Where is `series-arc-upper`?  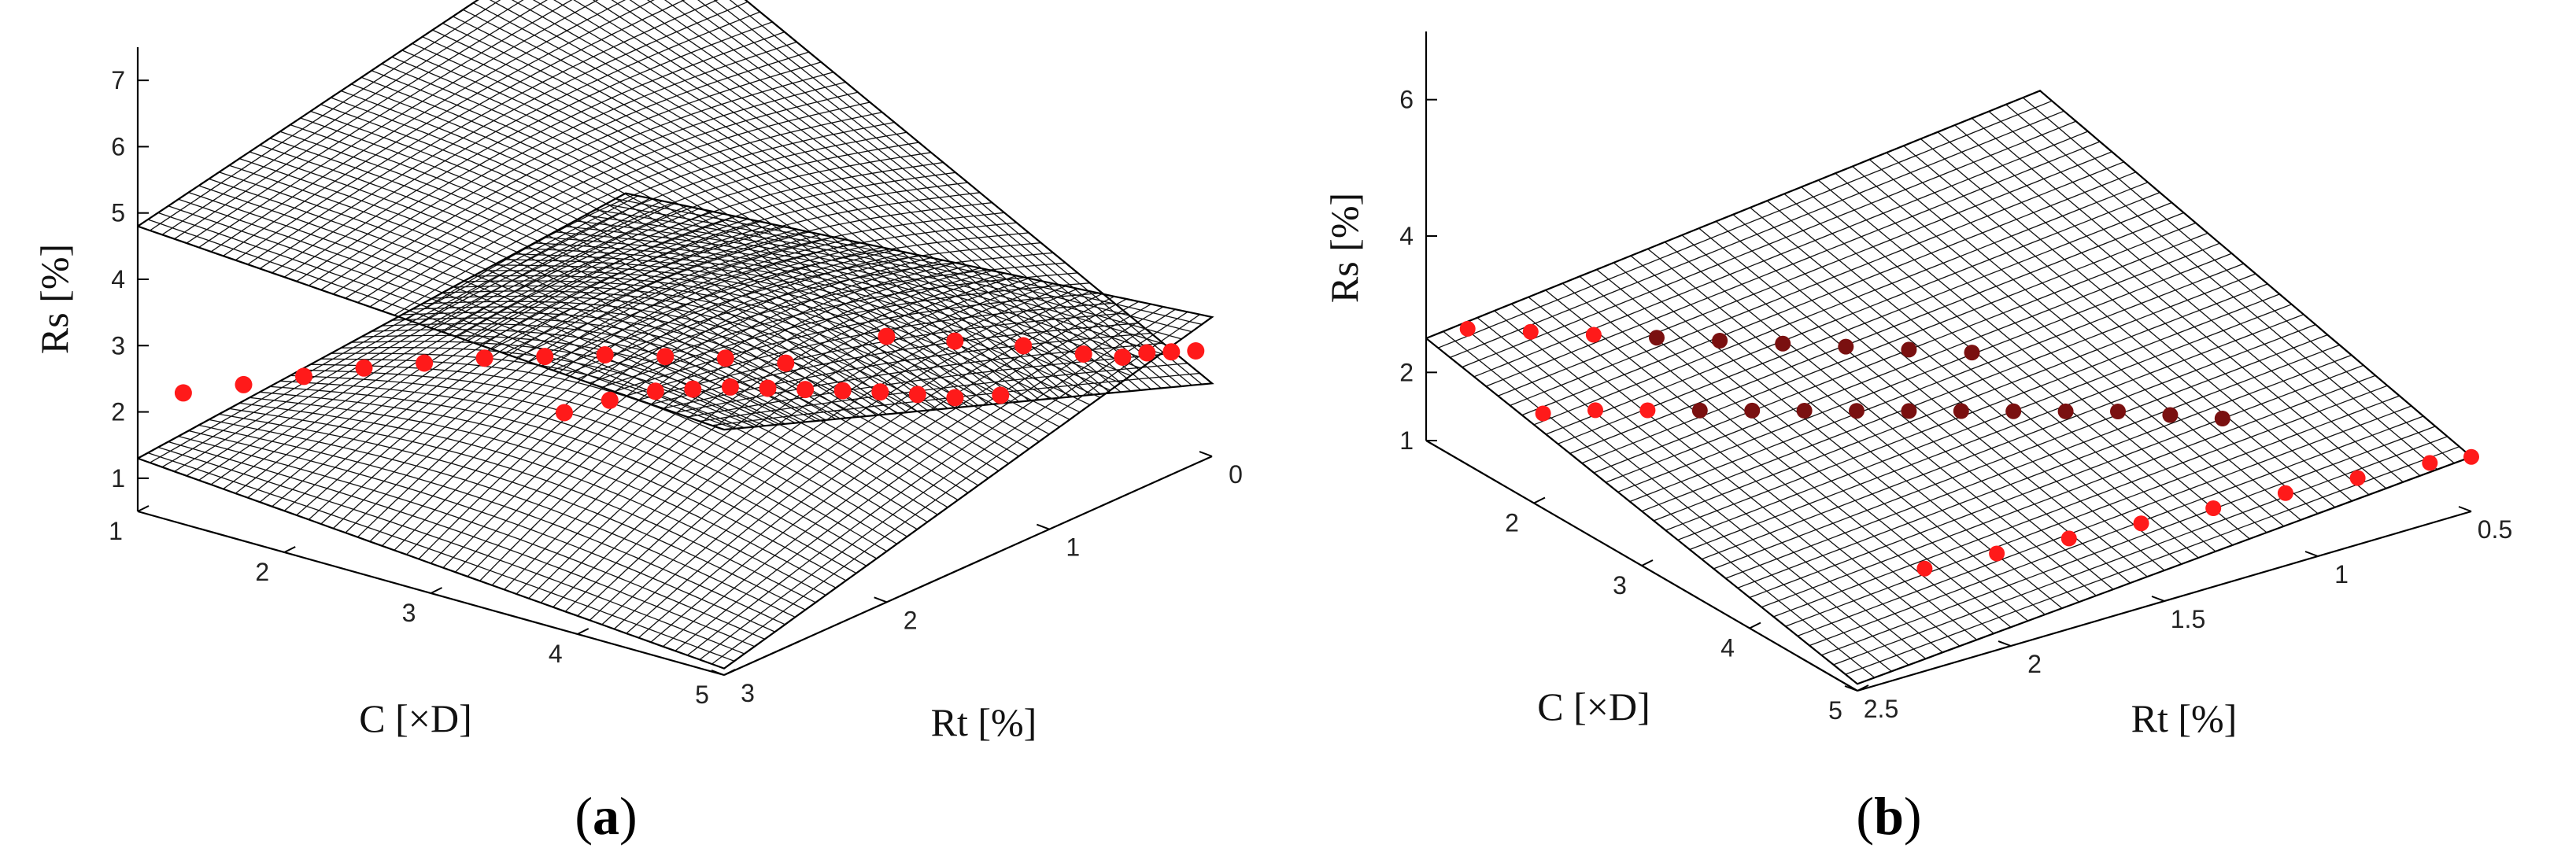 series-arc-upper is located at coordinates (485, 374).